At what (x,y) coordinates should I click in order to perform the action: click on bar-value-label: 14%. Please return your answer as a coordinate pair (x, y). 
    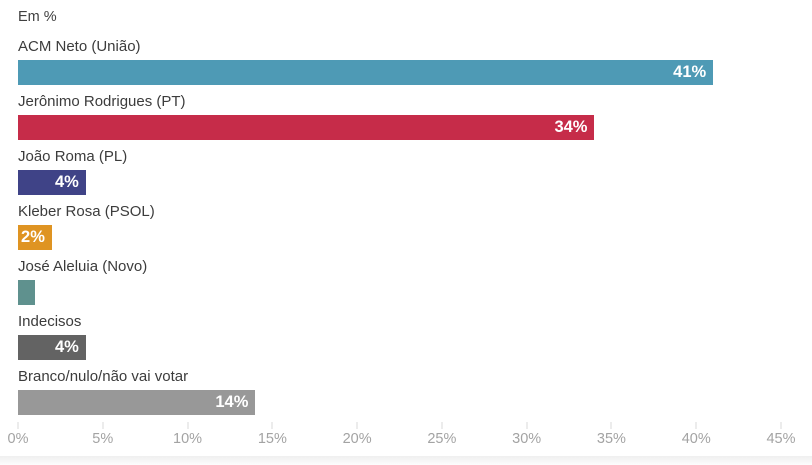
    Looking at the image, I should click on (232, 402).